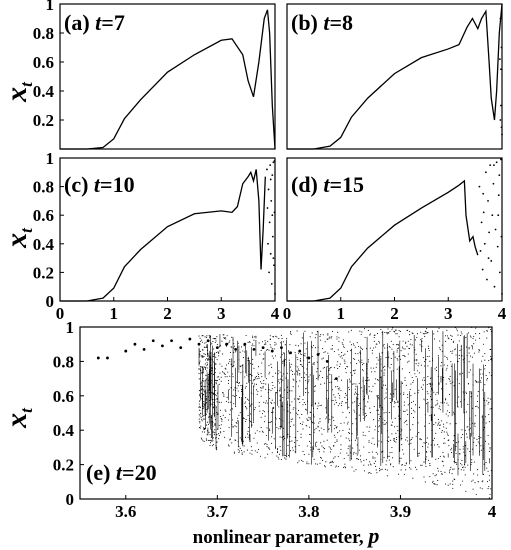  I want to click on panel-d-x-tick-label: 2, so click(394, 313).